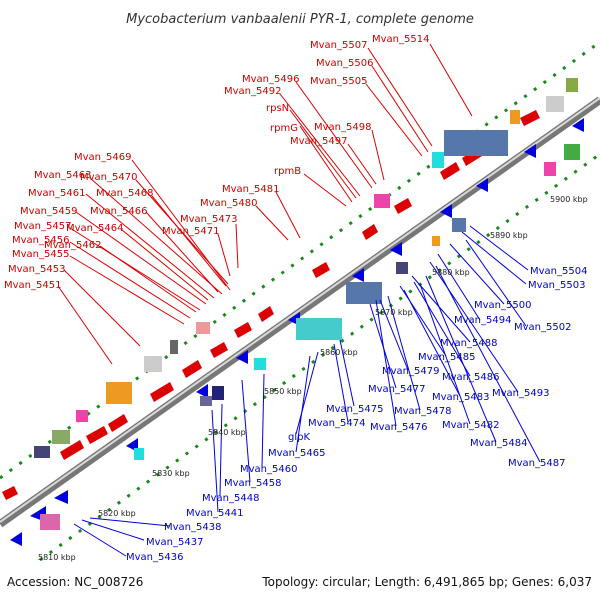 The image size is (600, 600). I want to click on gene-label: Mvan_5488, so click(468, 343).